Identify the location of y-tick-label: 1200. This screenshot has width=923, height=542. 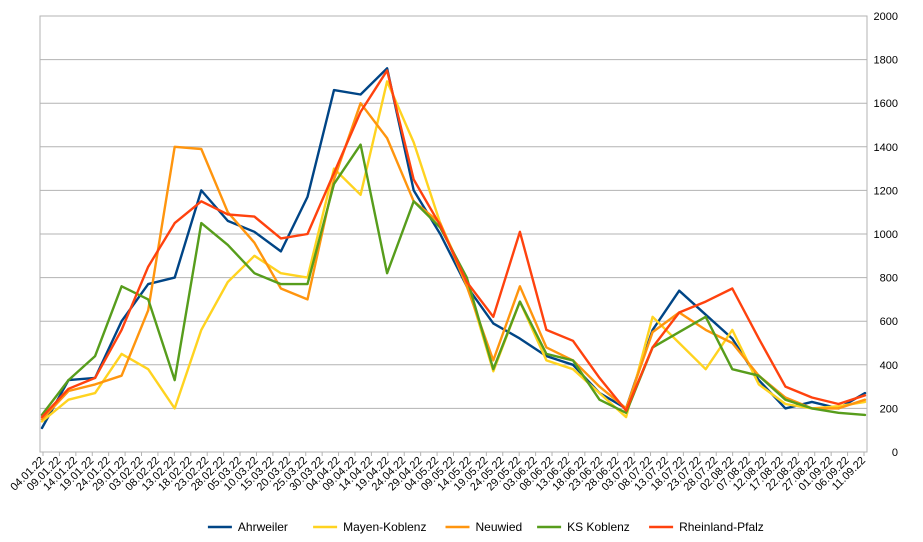
(886, 191).